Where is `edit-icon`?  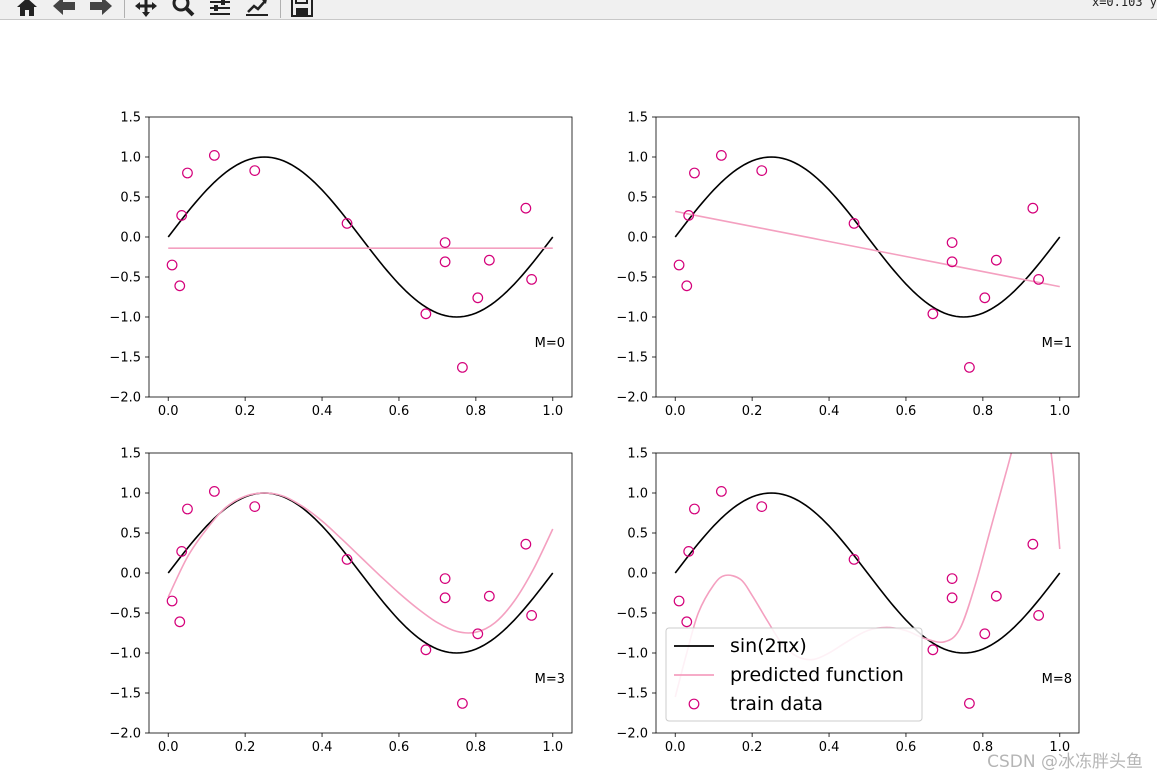
edit-icon is located at coordinates (257, 9).